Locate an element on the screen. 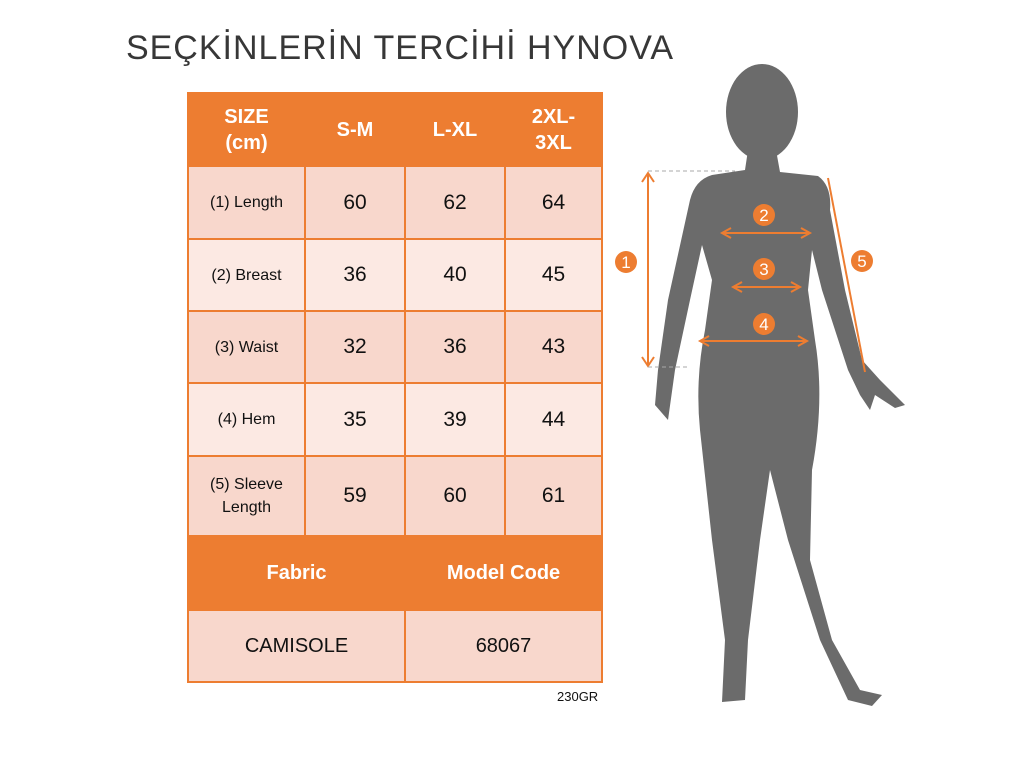  table-cell-value: 36 is located at coordinates (455, 347).